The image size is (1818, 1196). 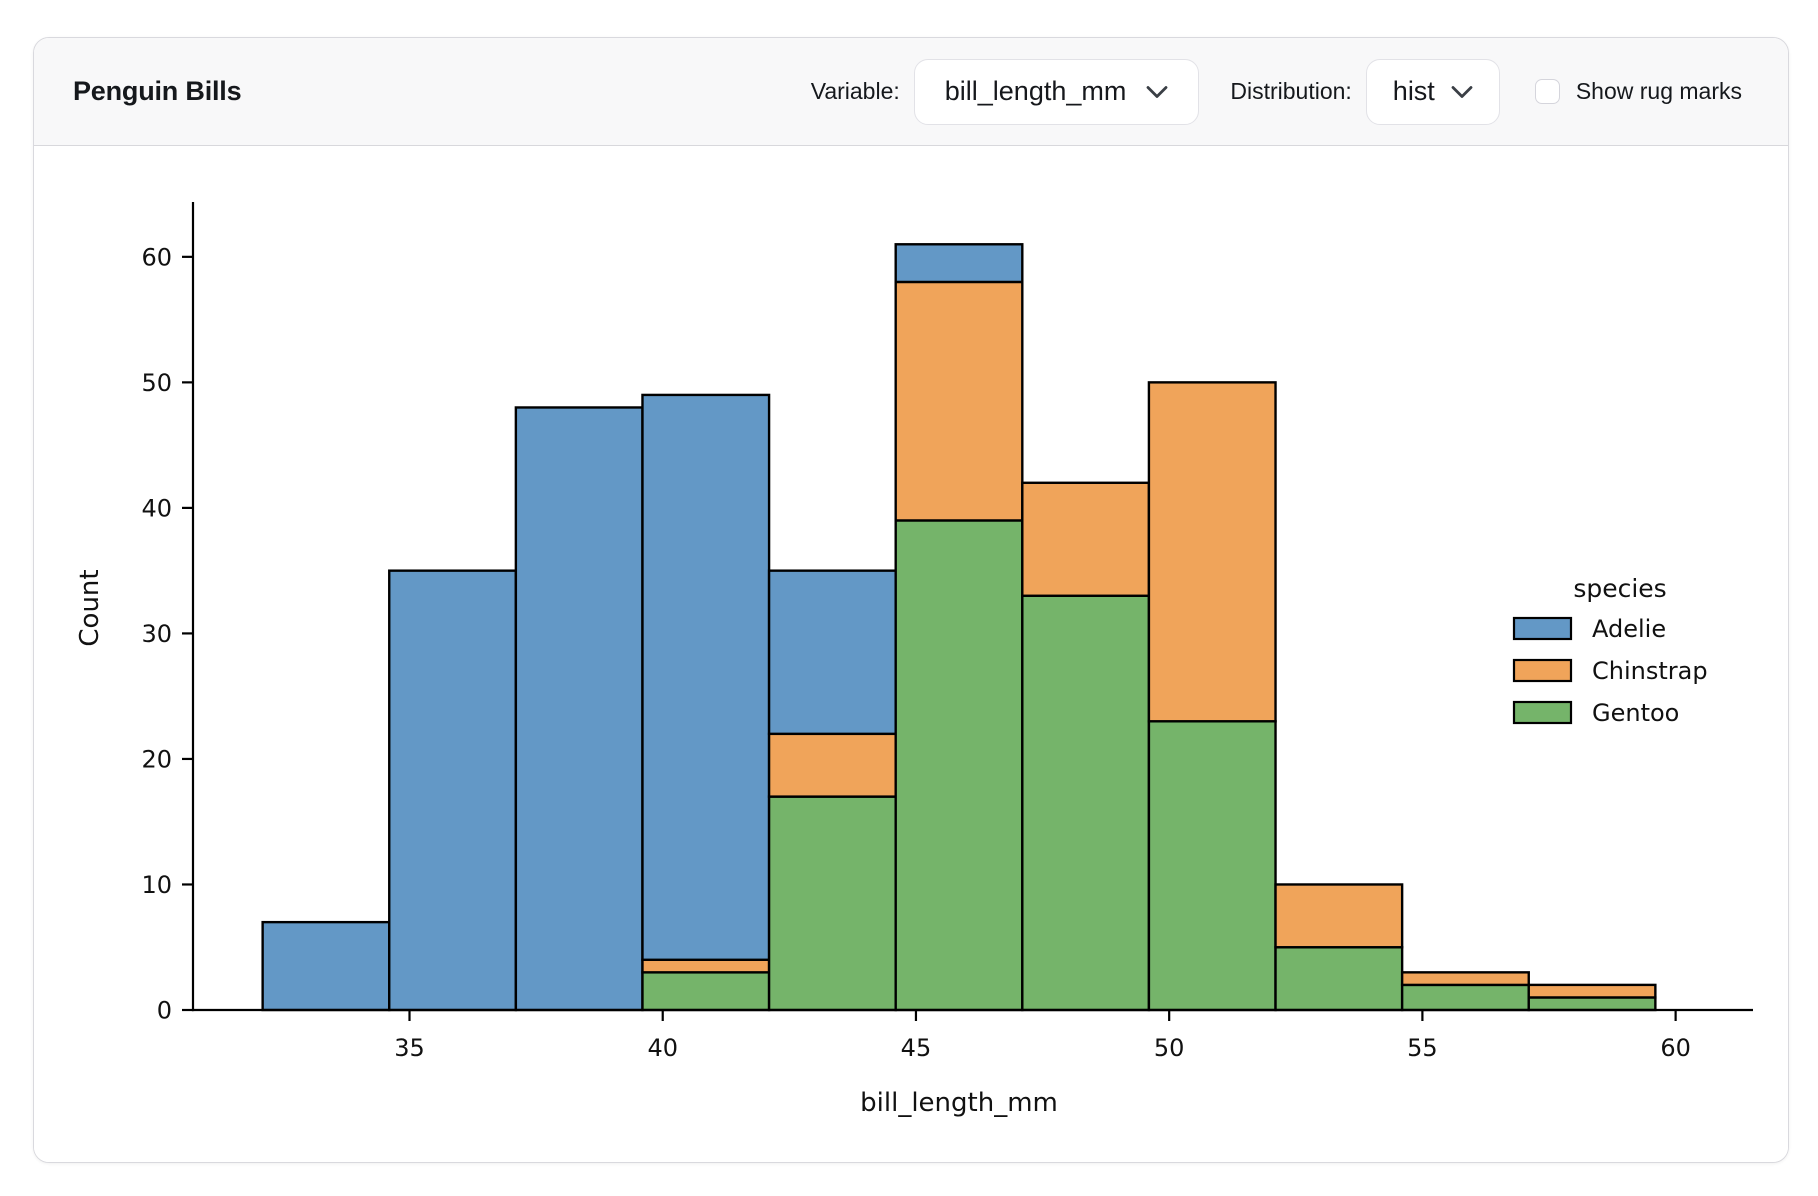 I want to click on page-title: Penguin Bills, so click(x=157, y=91).